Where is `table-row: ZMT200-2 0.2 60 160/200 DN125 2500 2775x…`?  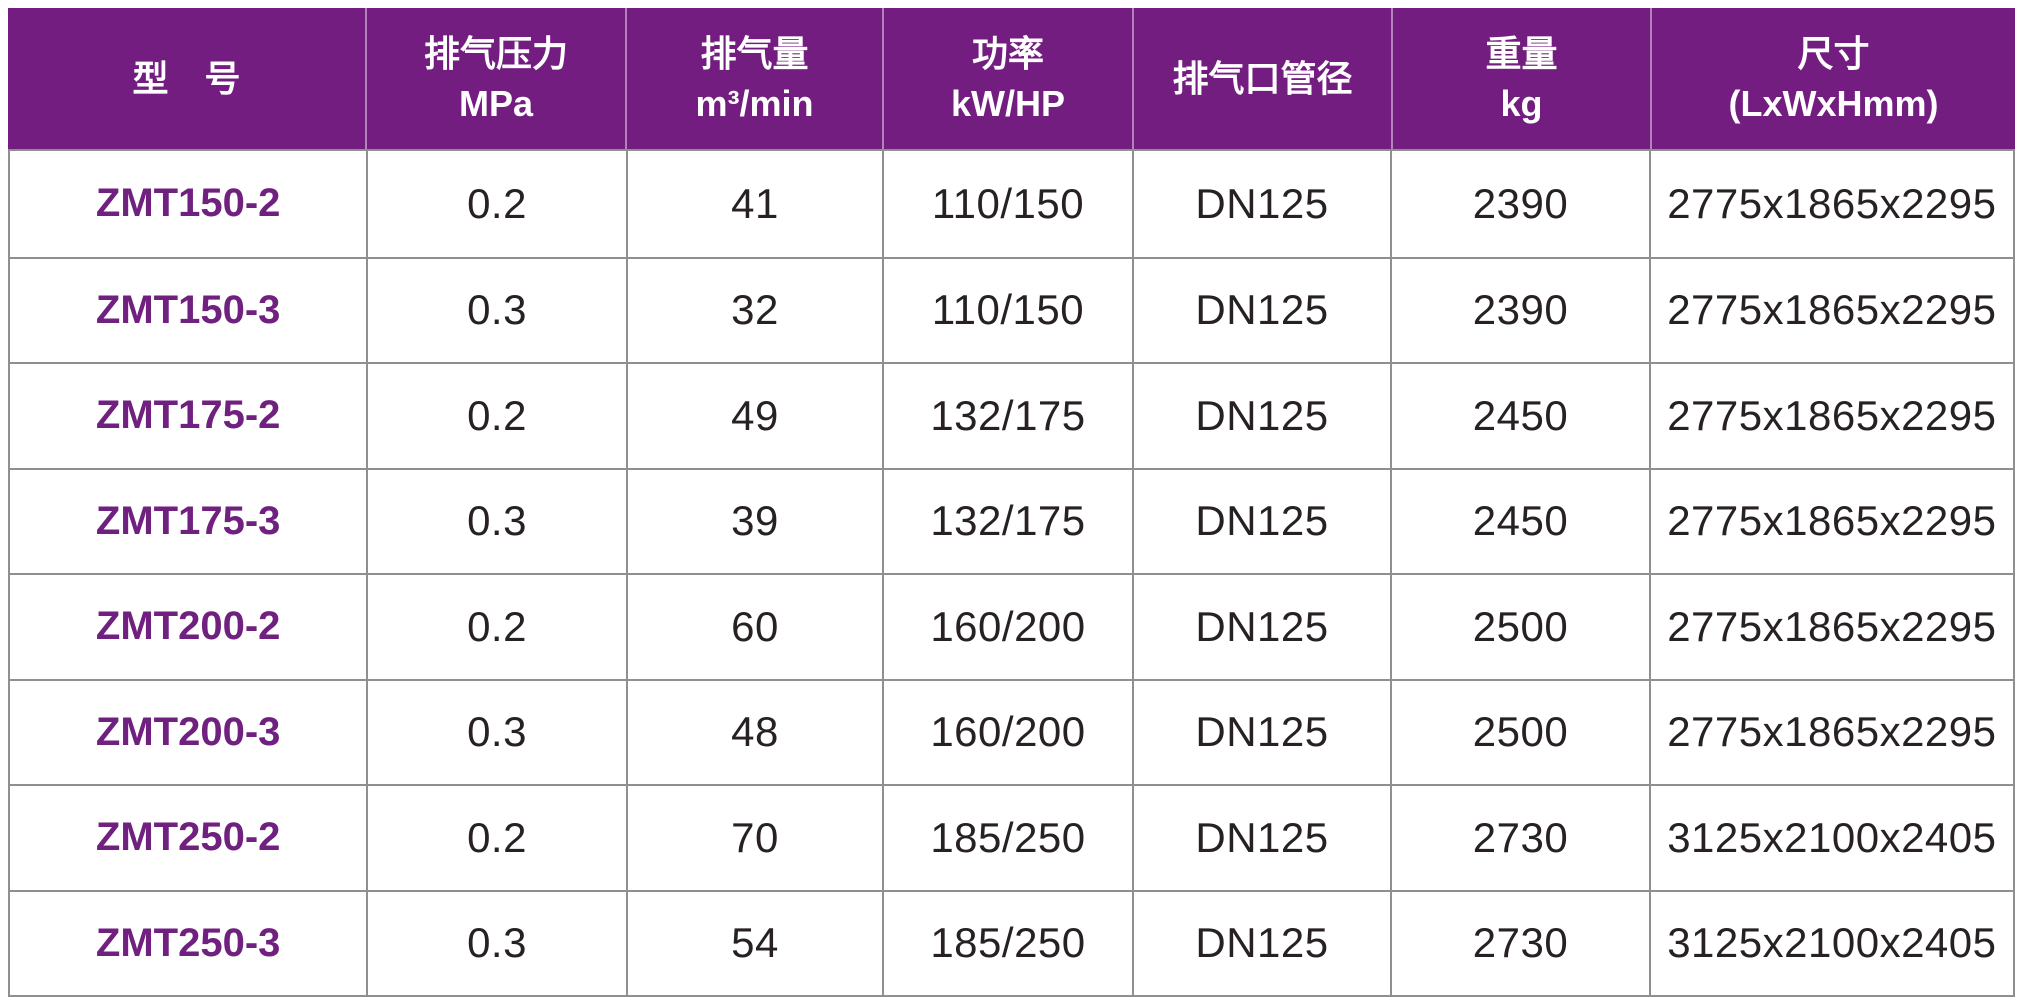
table-row: ZMT200-2 0.2 60 160/200 DN125 2500 2775x… is located at coordinates (1011, 626).